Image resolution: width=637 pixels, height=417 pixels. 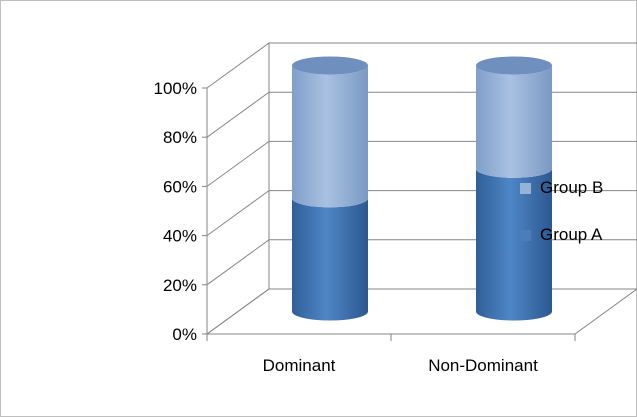 I want to click on cylinder-non-dominant, so click(x=514, y=188).